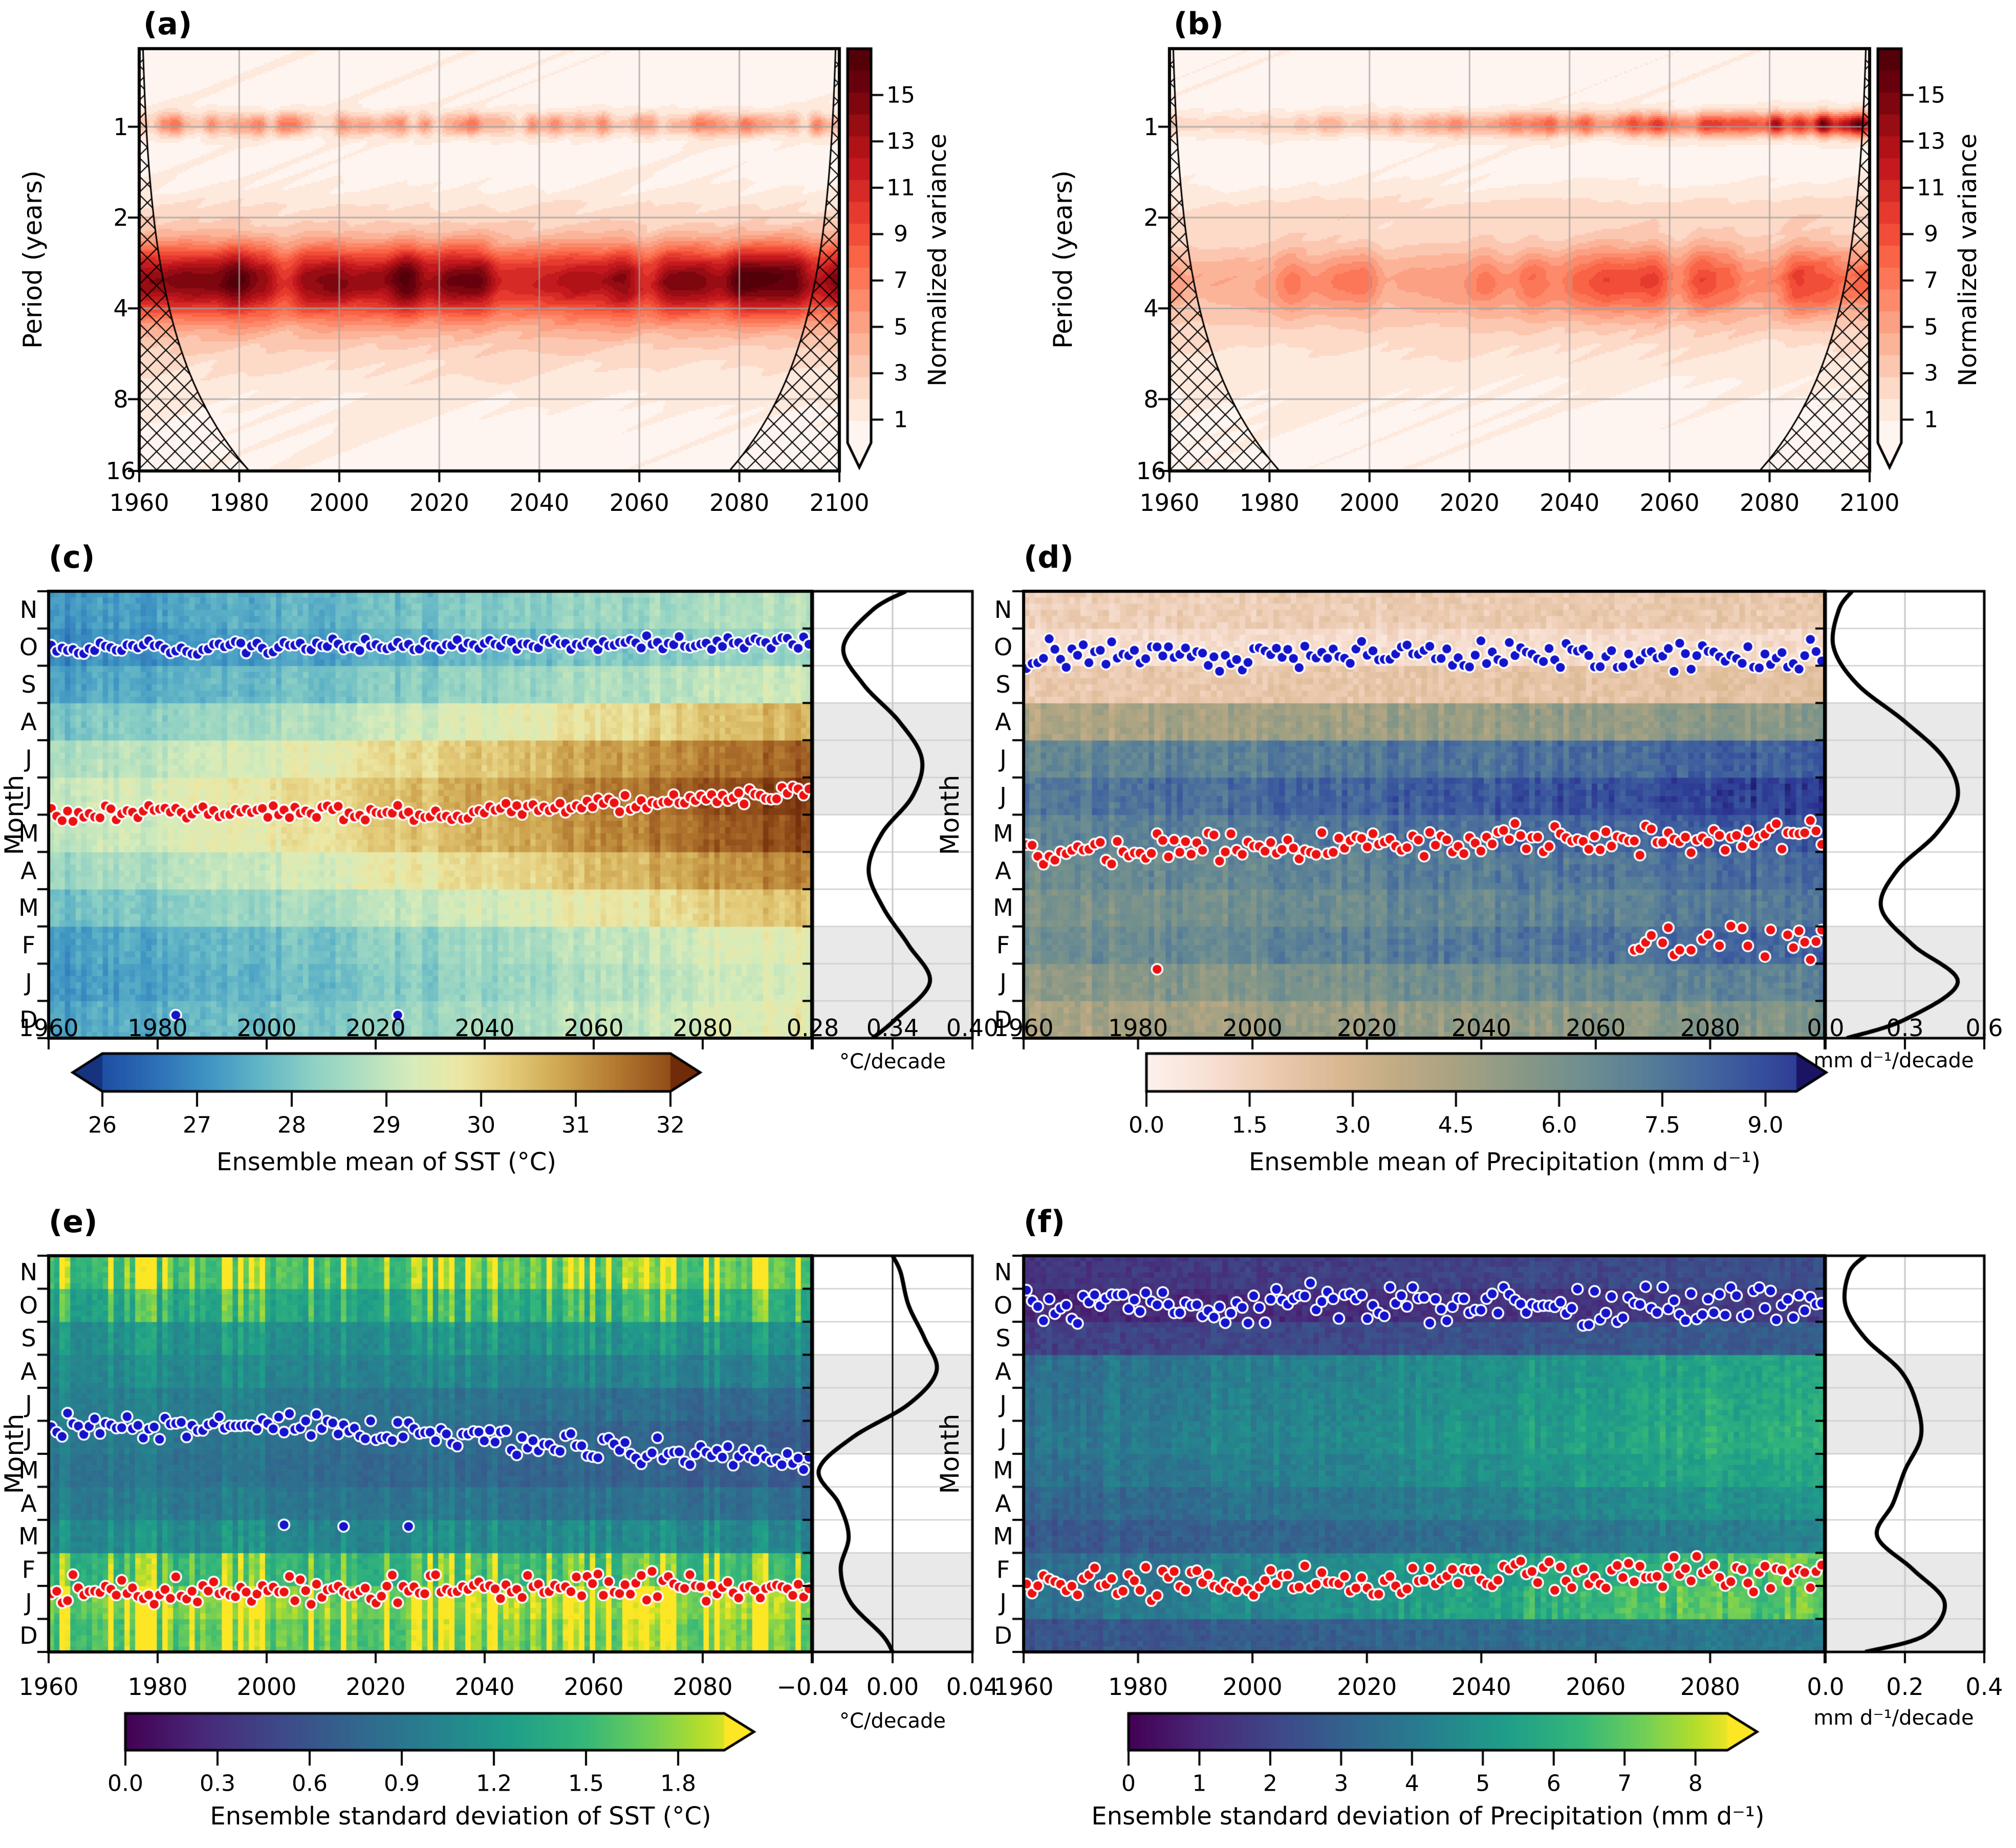 The width and height of the screenshot is (2016, 1848). What do you see at coordinates (1710, 1687) in the screenshot?
I see `x-tick-label-f: 2080` at bounding box center [1710, 1687].